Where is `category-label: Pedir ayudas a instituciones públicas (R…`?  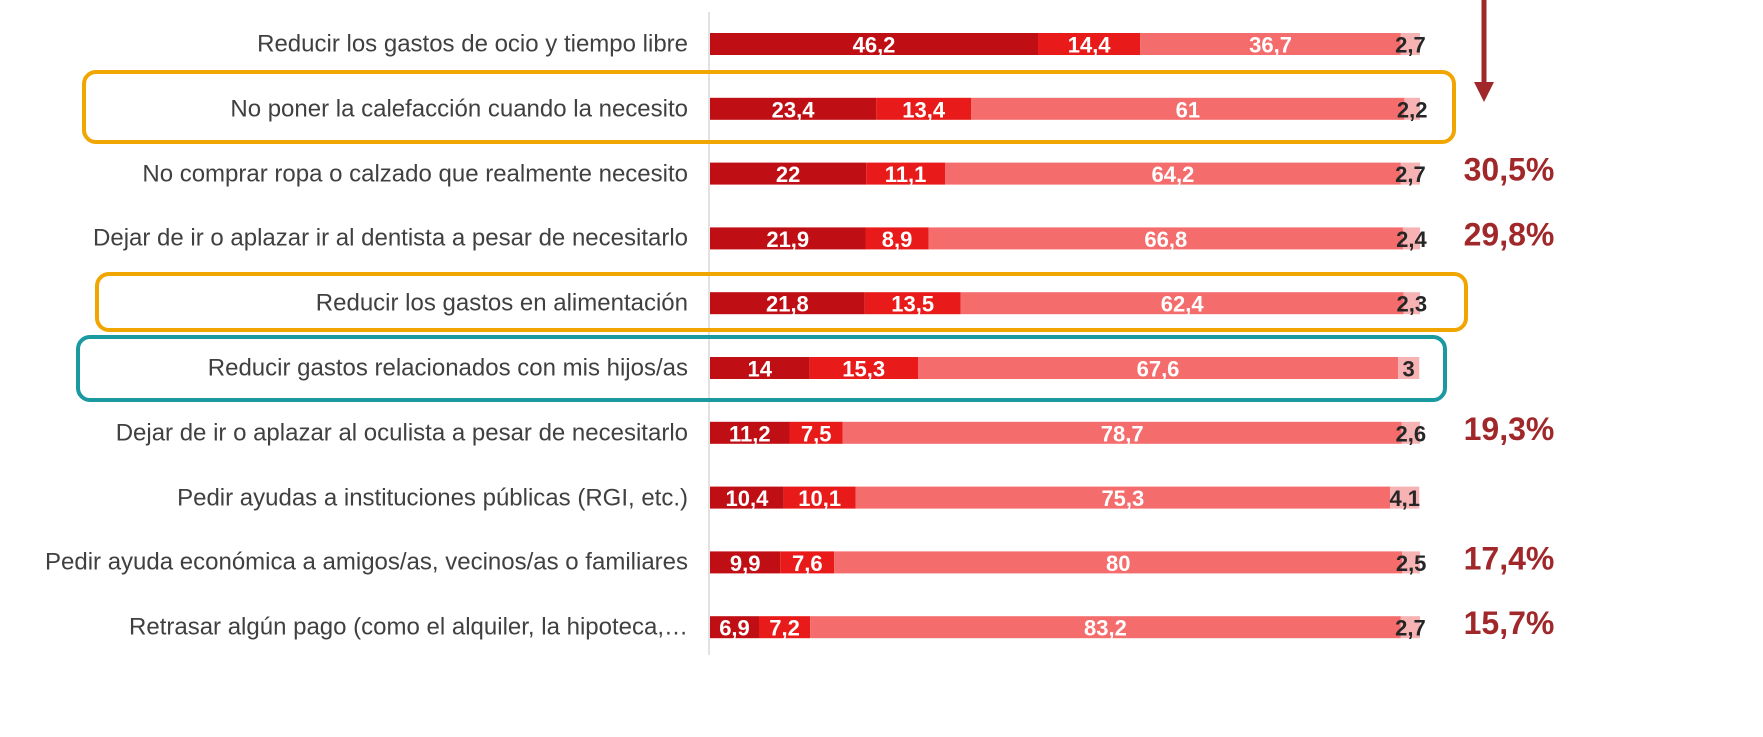 category-label: Pedir ayudas a instituciones públicas (R… is located at coordinates (432, 498).